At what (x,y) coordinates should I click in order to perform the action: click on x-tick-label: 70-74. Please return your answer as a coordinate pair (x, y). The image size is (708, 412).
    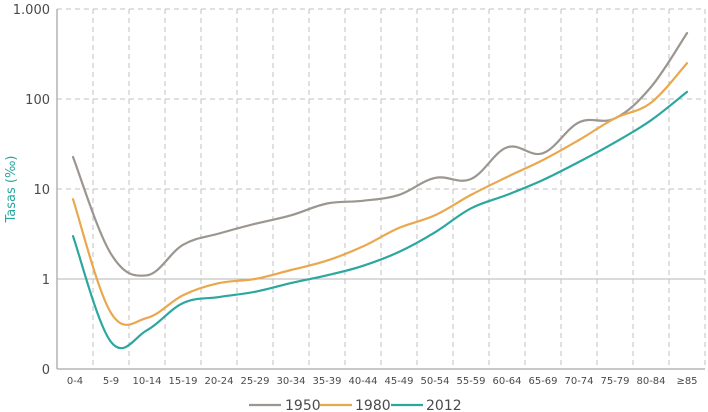
    Looking at the image, I should click on (578, 381).